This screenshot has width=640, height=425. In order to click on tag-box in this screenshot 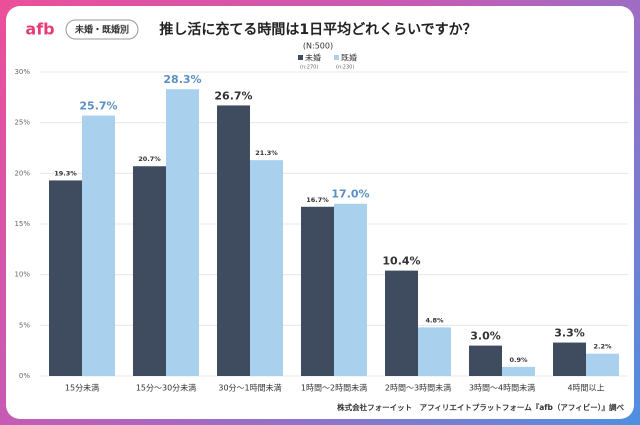, I will do `click(102, 29)`.